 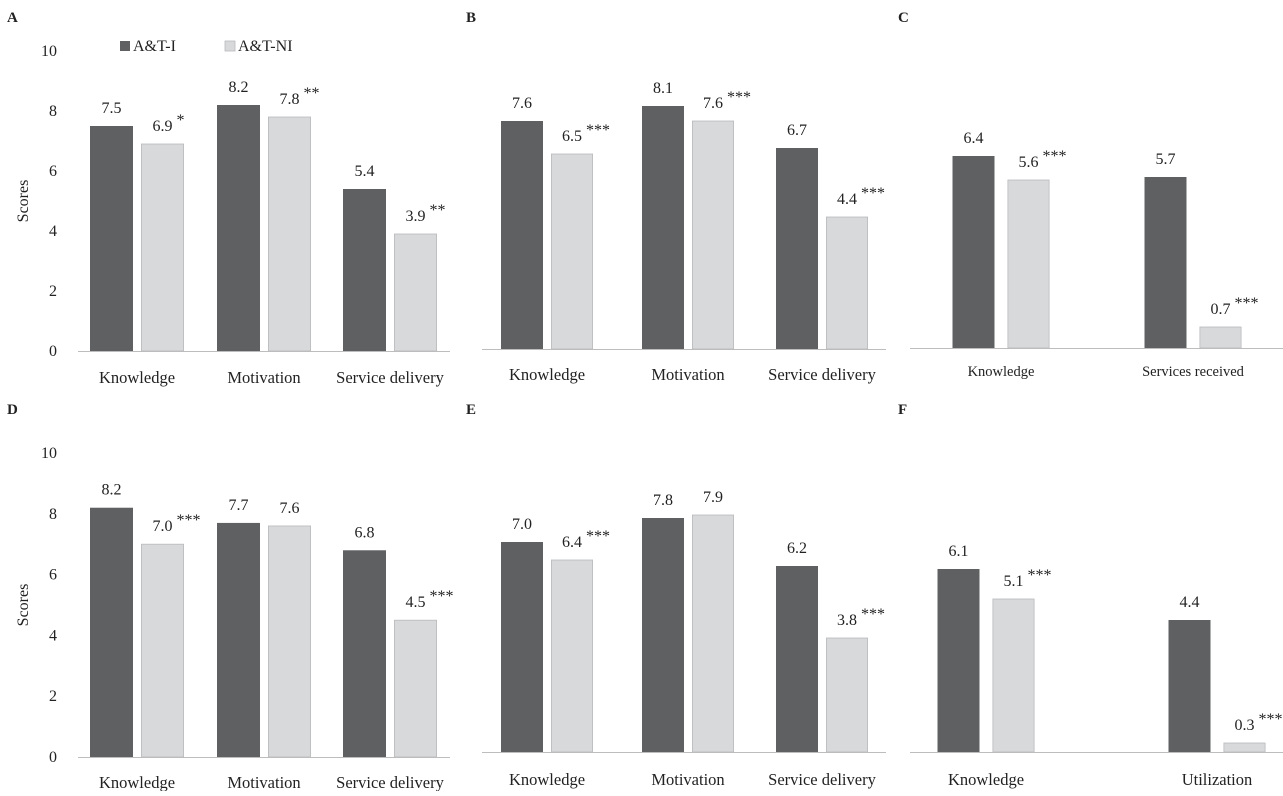 I want to click on panel-letter: E, so click(x=471, y=410).